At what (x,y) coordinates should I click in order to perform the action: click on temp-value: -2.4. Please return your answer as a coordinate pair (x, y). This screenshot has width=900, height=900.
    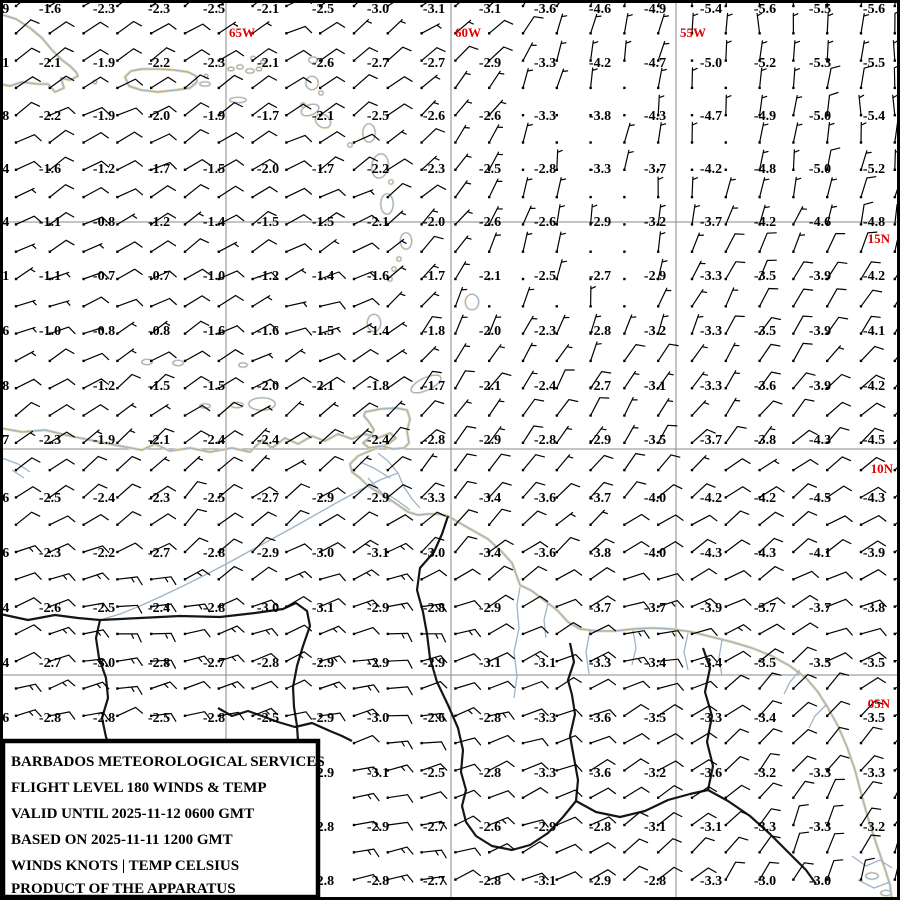
    Looking at the image, I should click on (378, 440).